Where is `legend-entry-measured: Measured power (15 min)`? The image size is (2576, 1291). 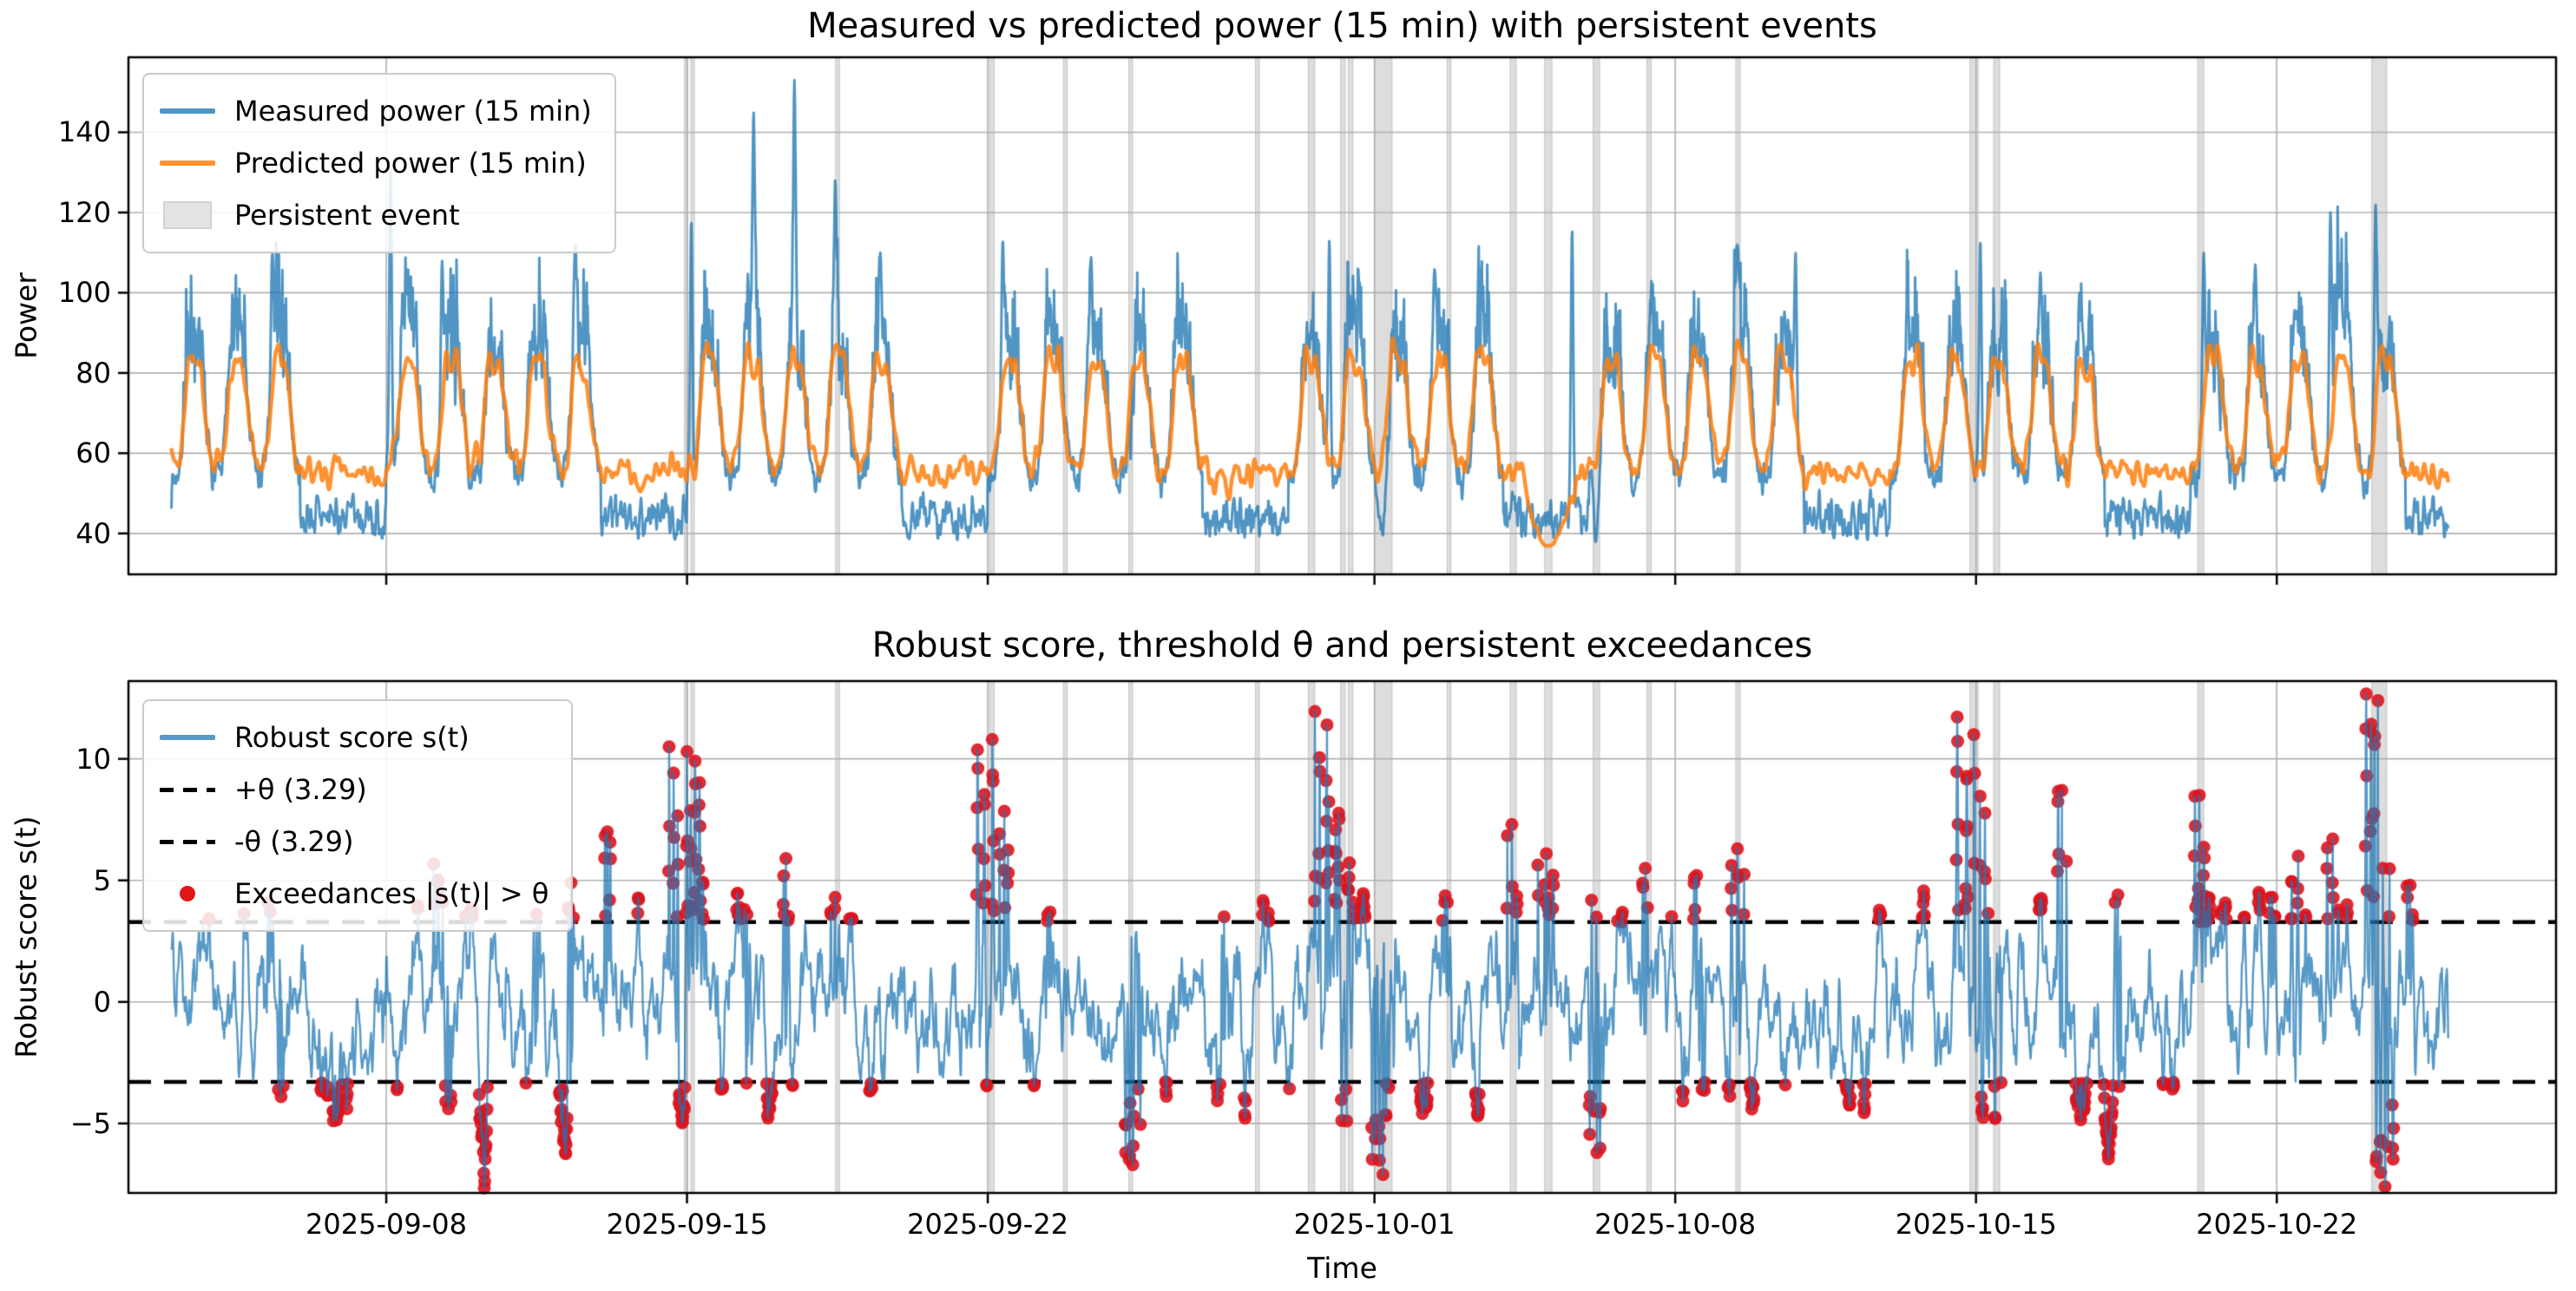
legend-entry-measured: Measured power (15 min) is located at coordinates (375, 111).